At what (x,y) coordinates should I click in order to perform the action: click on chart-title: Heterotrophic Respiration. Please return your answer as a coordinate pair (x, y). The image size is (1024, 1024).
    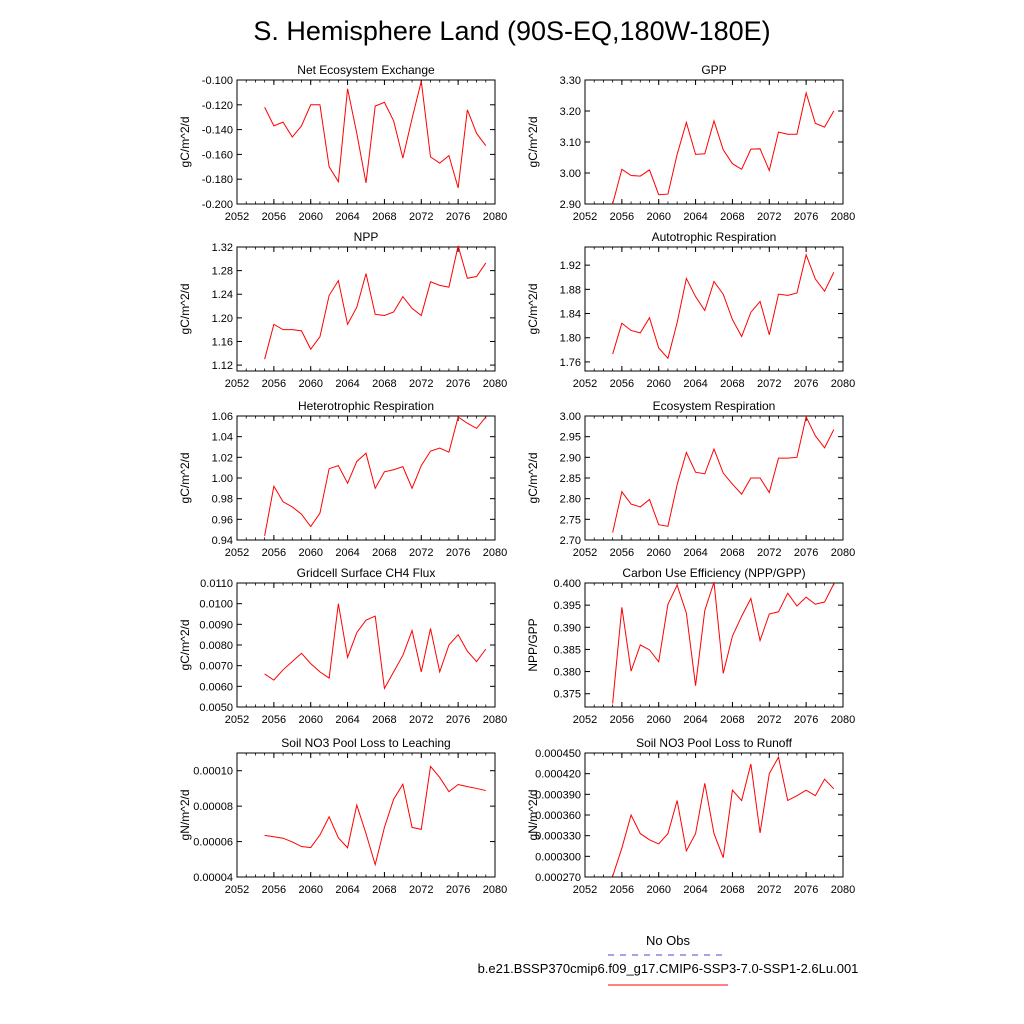
    Looking at the image, I should click on (366, 406).